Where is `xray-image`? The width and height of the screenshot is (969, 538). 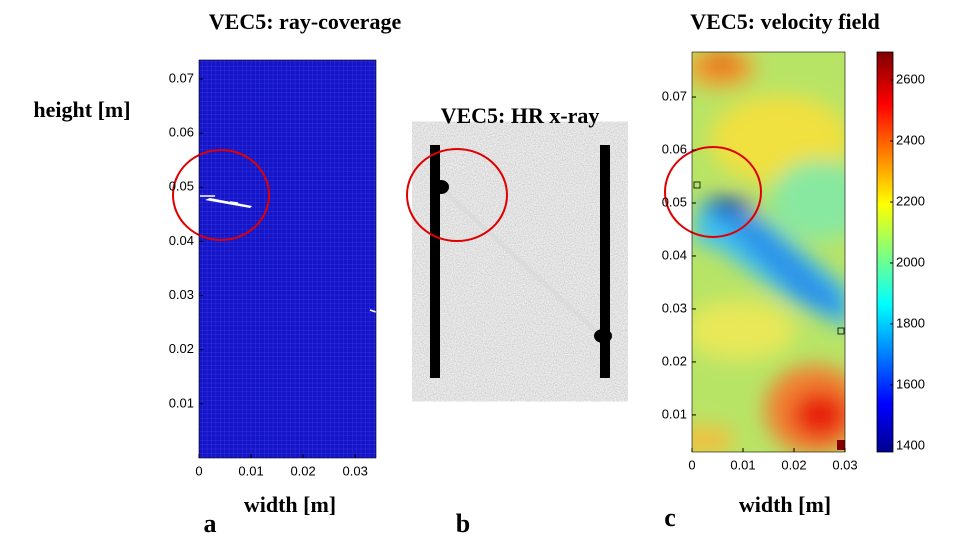 xray-image is located at coordinates (521, 261).